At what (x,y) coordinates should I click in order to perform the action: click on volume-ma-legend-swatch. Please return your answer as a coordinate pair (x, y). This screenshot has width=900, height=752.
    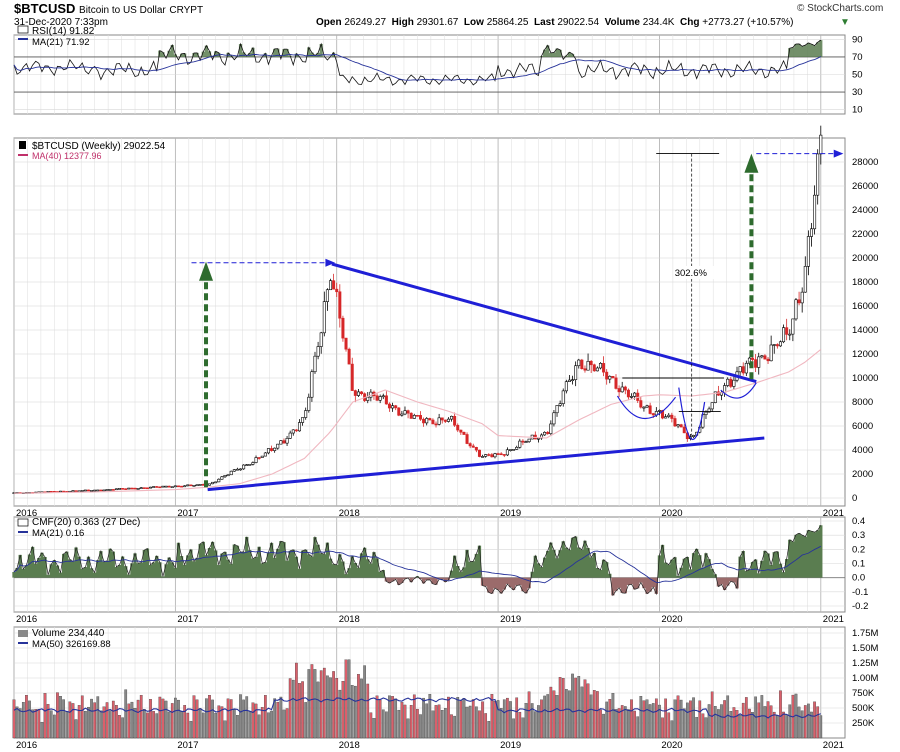
    Looking at the image, I should click on (23, 643).